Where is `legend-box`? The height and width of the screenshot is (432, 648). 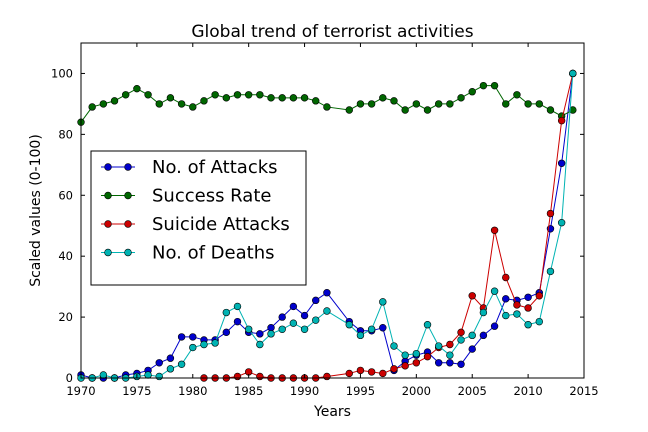
legend-box is located at coordinates (198, 218).